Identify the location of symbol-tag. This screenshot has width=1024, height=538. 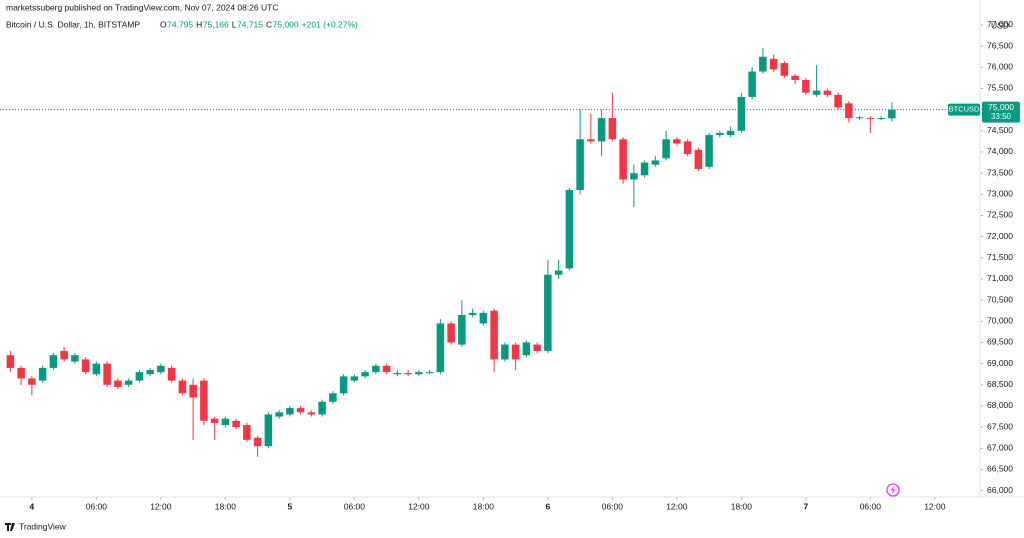
(964, 109).